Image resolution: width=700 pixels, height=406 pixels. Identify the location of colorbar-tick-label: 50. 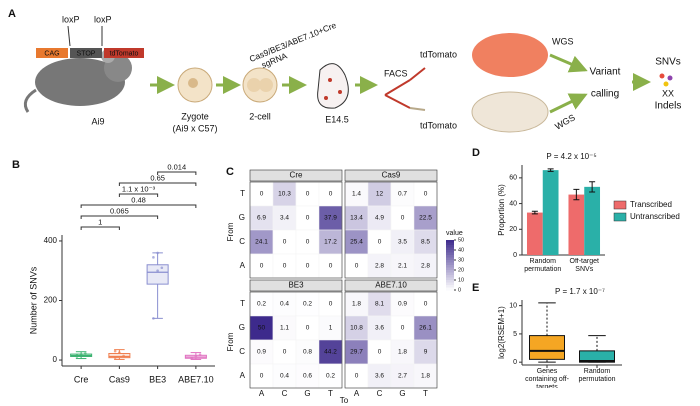
(461, 240).